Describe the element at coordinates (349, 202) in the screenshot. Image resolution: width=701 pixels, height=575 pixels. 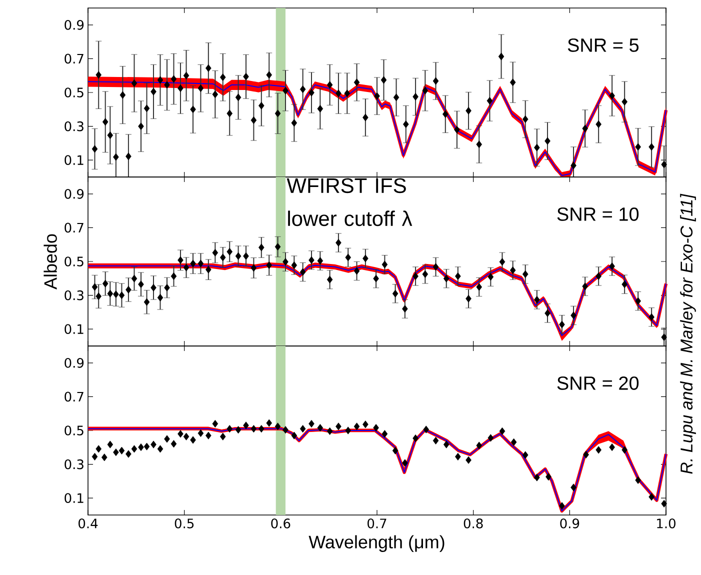
I see `annotation: WFIRST IFS lower cutoff λ` at that location.